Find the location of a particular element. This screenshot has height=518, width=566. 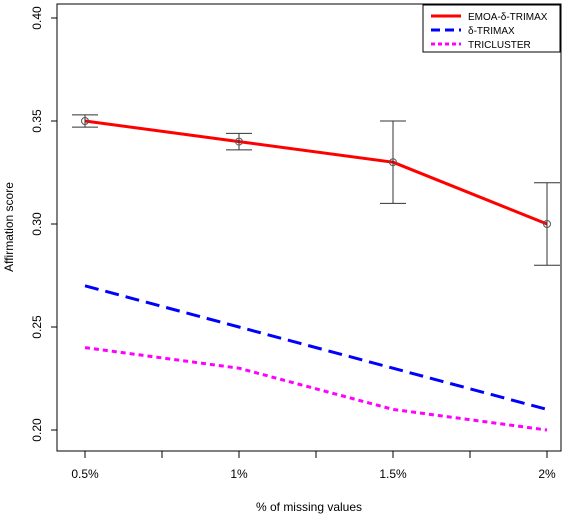

y-axis: 0.20 0.25 0.30 0.35 0.40 is located at coordinates (43, 224).